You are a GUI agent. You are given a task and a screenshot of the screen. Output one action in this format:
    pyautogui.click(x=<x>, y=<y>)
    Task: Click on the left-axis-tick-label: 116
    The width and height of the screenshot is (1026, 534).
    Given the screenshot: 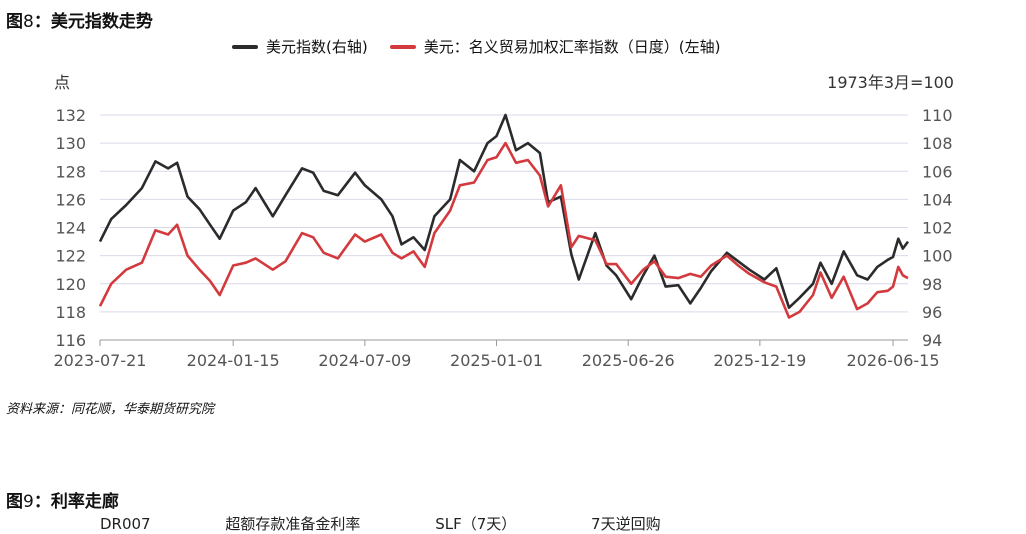 What is the action you would take?
    pyautogui.click(x=70, y=340)
    